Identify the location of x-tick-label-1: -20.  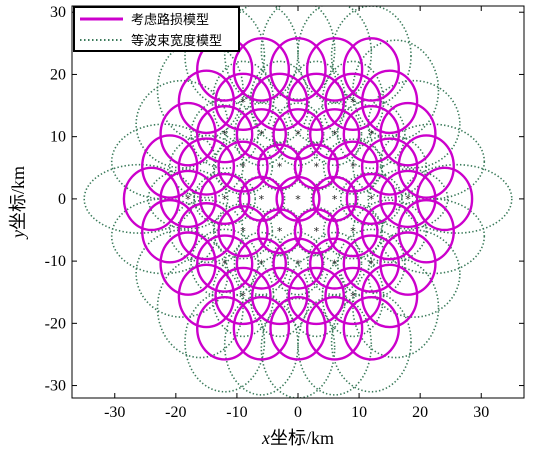
(175, 412).